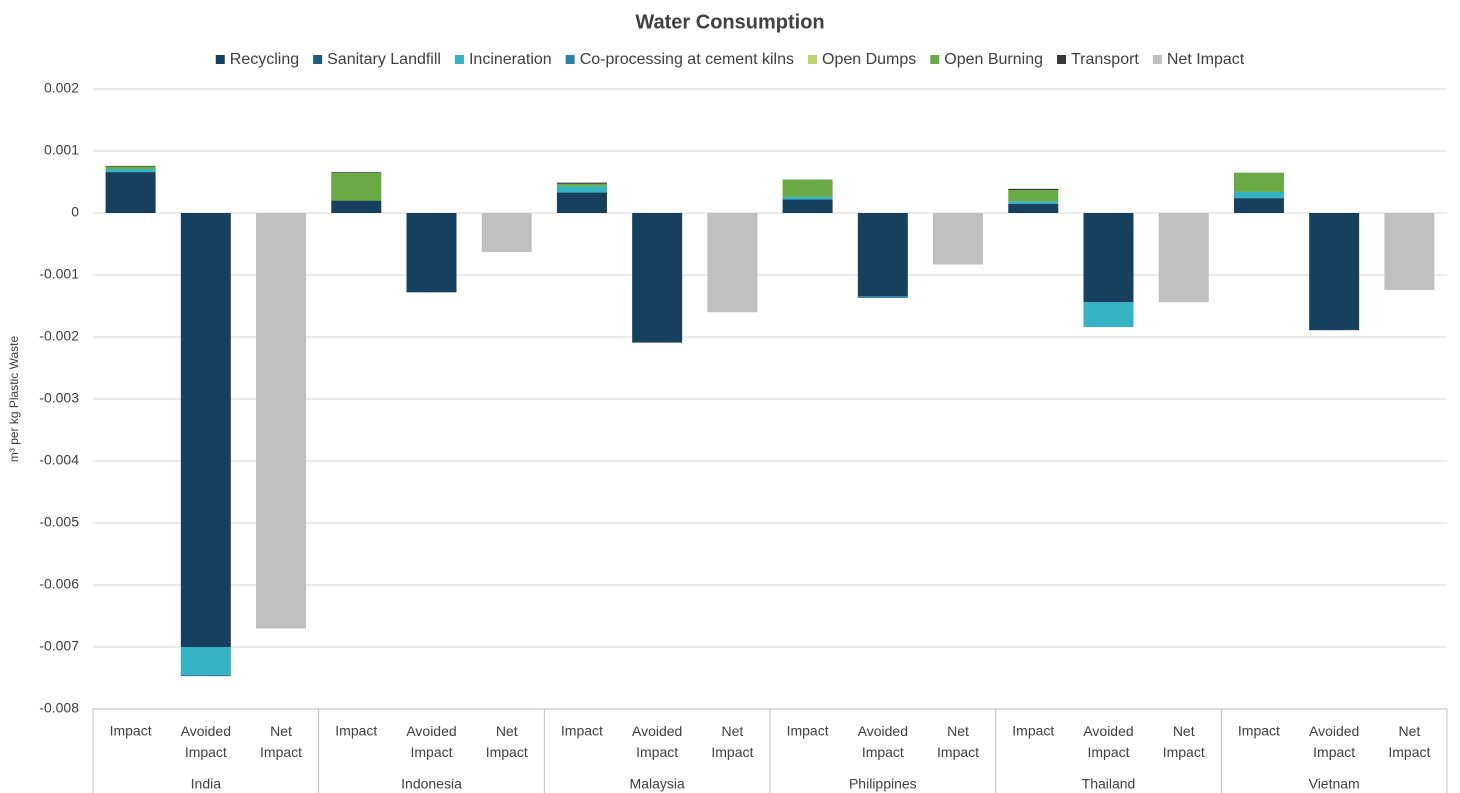 The image size is (1460, 793). Describe the element at coordinates (869, 59) in the screenshot. I see `legend-label: Open Dumps` at that location.